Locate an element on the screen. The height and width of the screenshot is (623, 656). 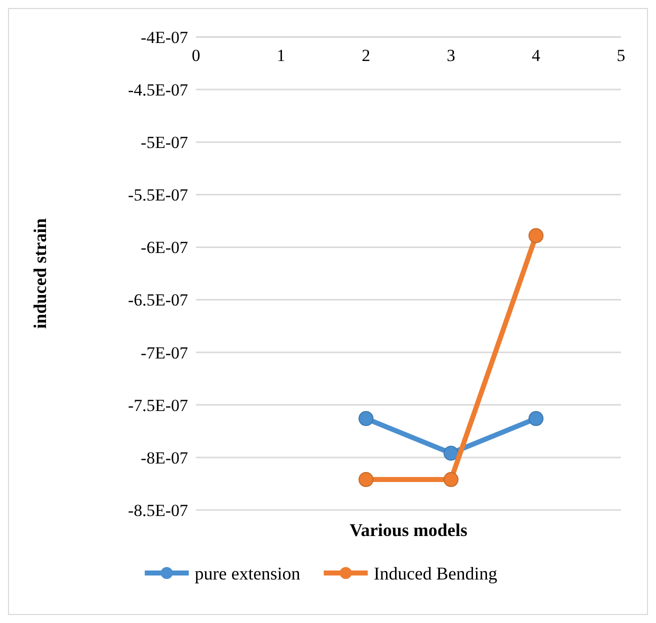
legend-label: pure extension is located at coordinates (247, 573).